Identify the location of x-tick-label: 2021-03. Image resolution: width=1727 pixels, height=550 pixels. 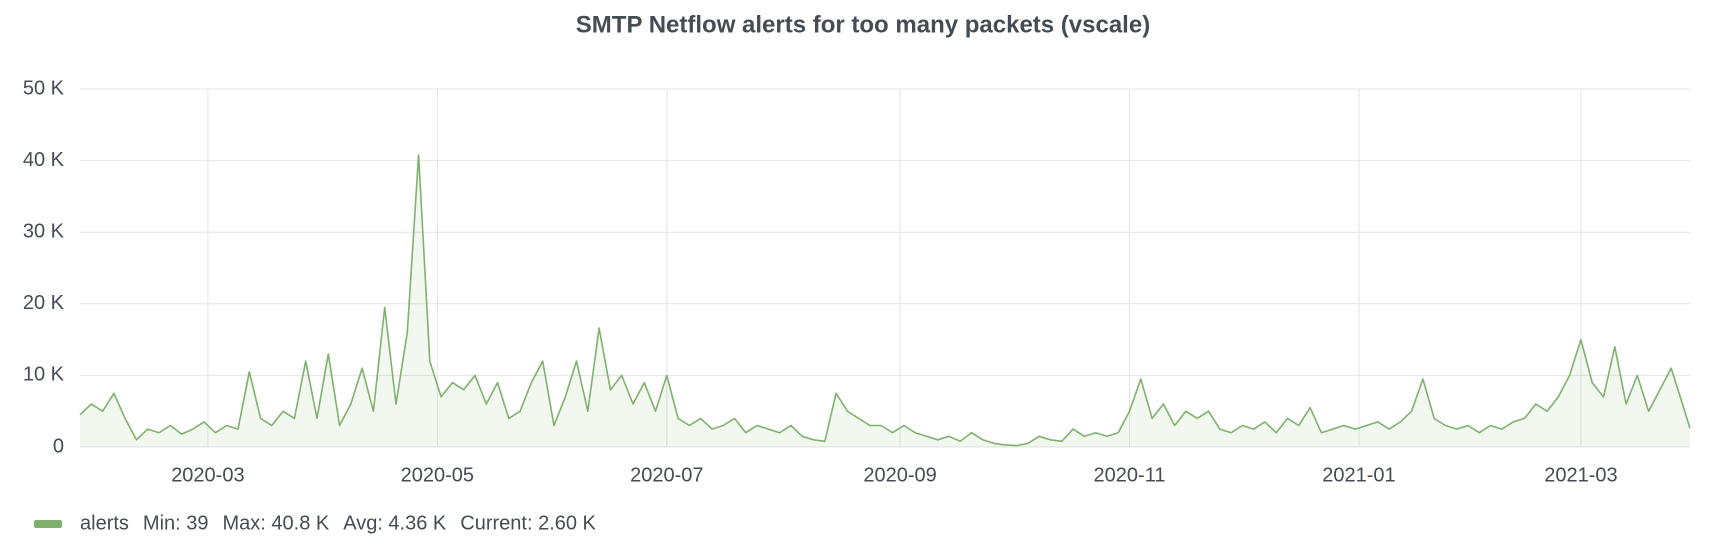
(1580, 475).